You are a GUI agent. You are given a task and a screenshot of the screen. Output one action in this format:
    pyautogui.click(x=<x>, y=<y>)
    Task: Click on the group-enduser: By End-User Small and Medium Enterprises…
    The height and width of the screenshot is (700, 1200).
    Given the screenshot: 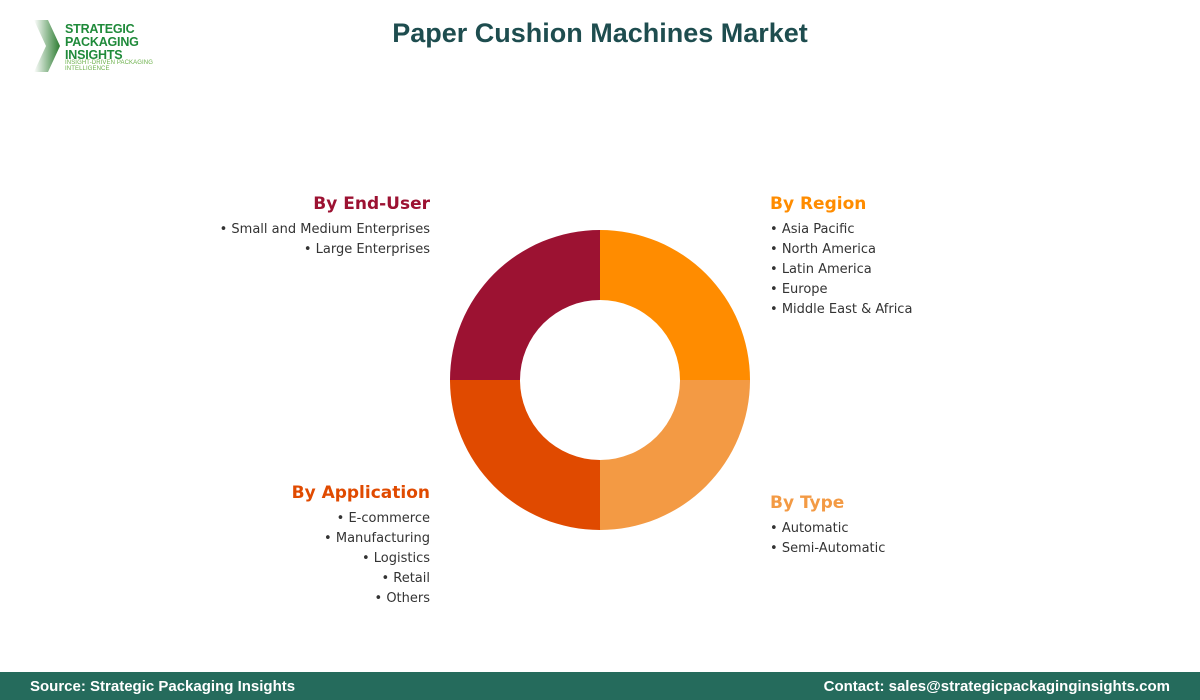 What is the action you would take?
    pyautogui.click(x=325, y=227)
    